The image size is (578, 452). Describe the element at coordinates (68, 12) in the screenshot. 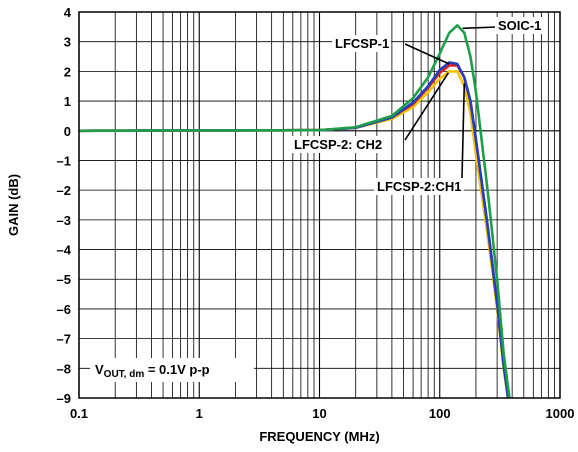

I see `y-tick-label: 4` at that location.